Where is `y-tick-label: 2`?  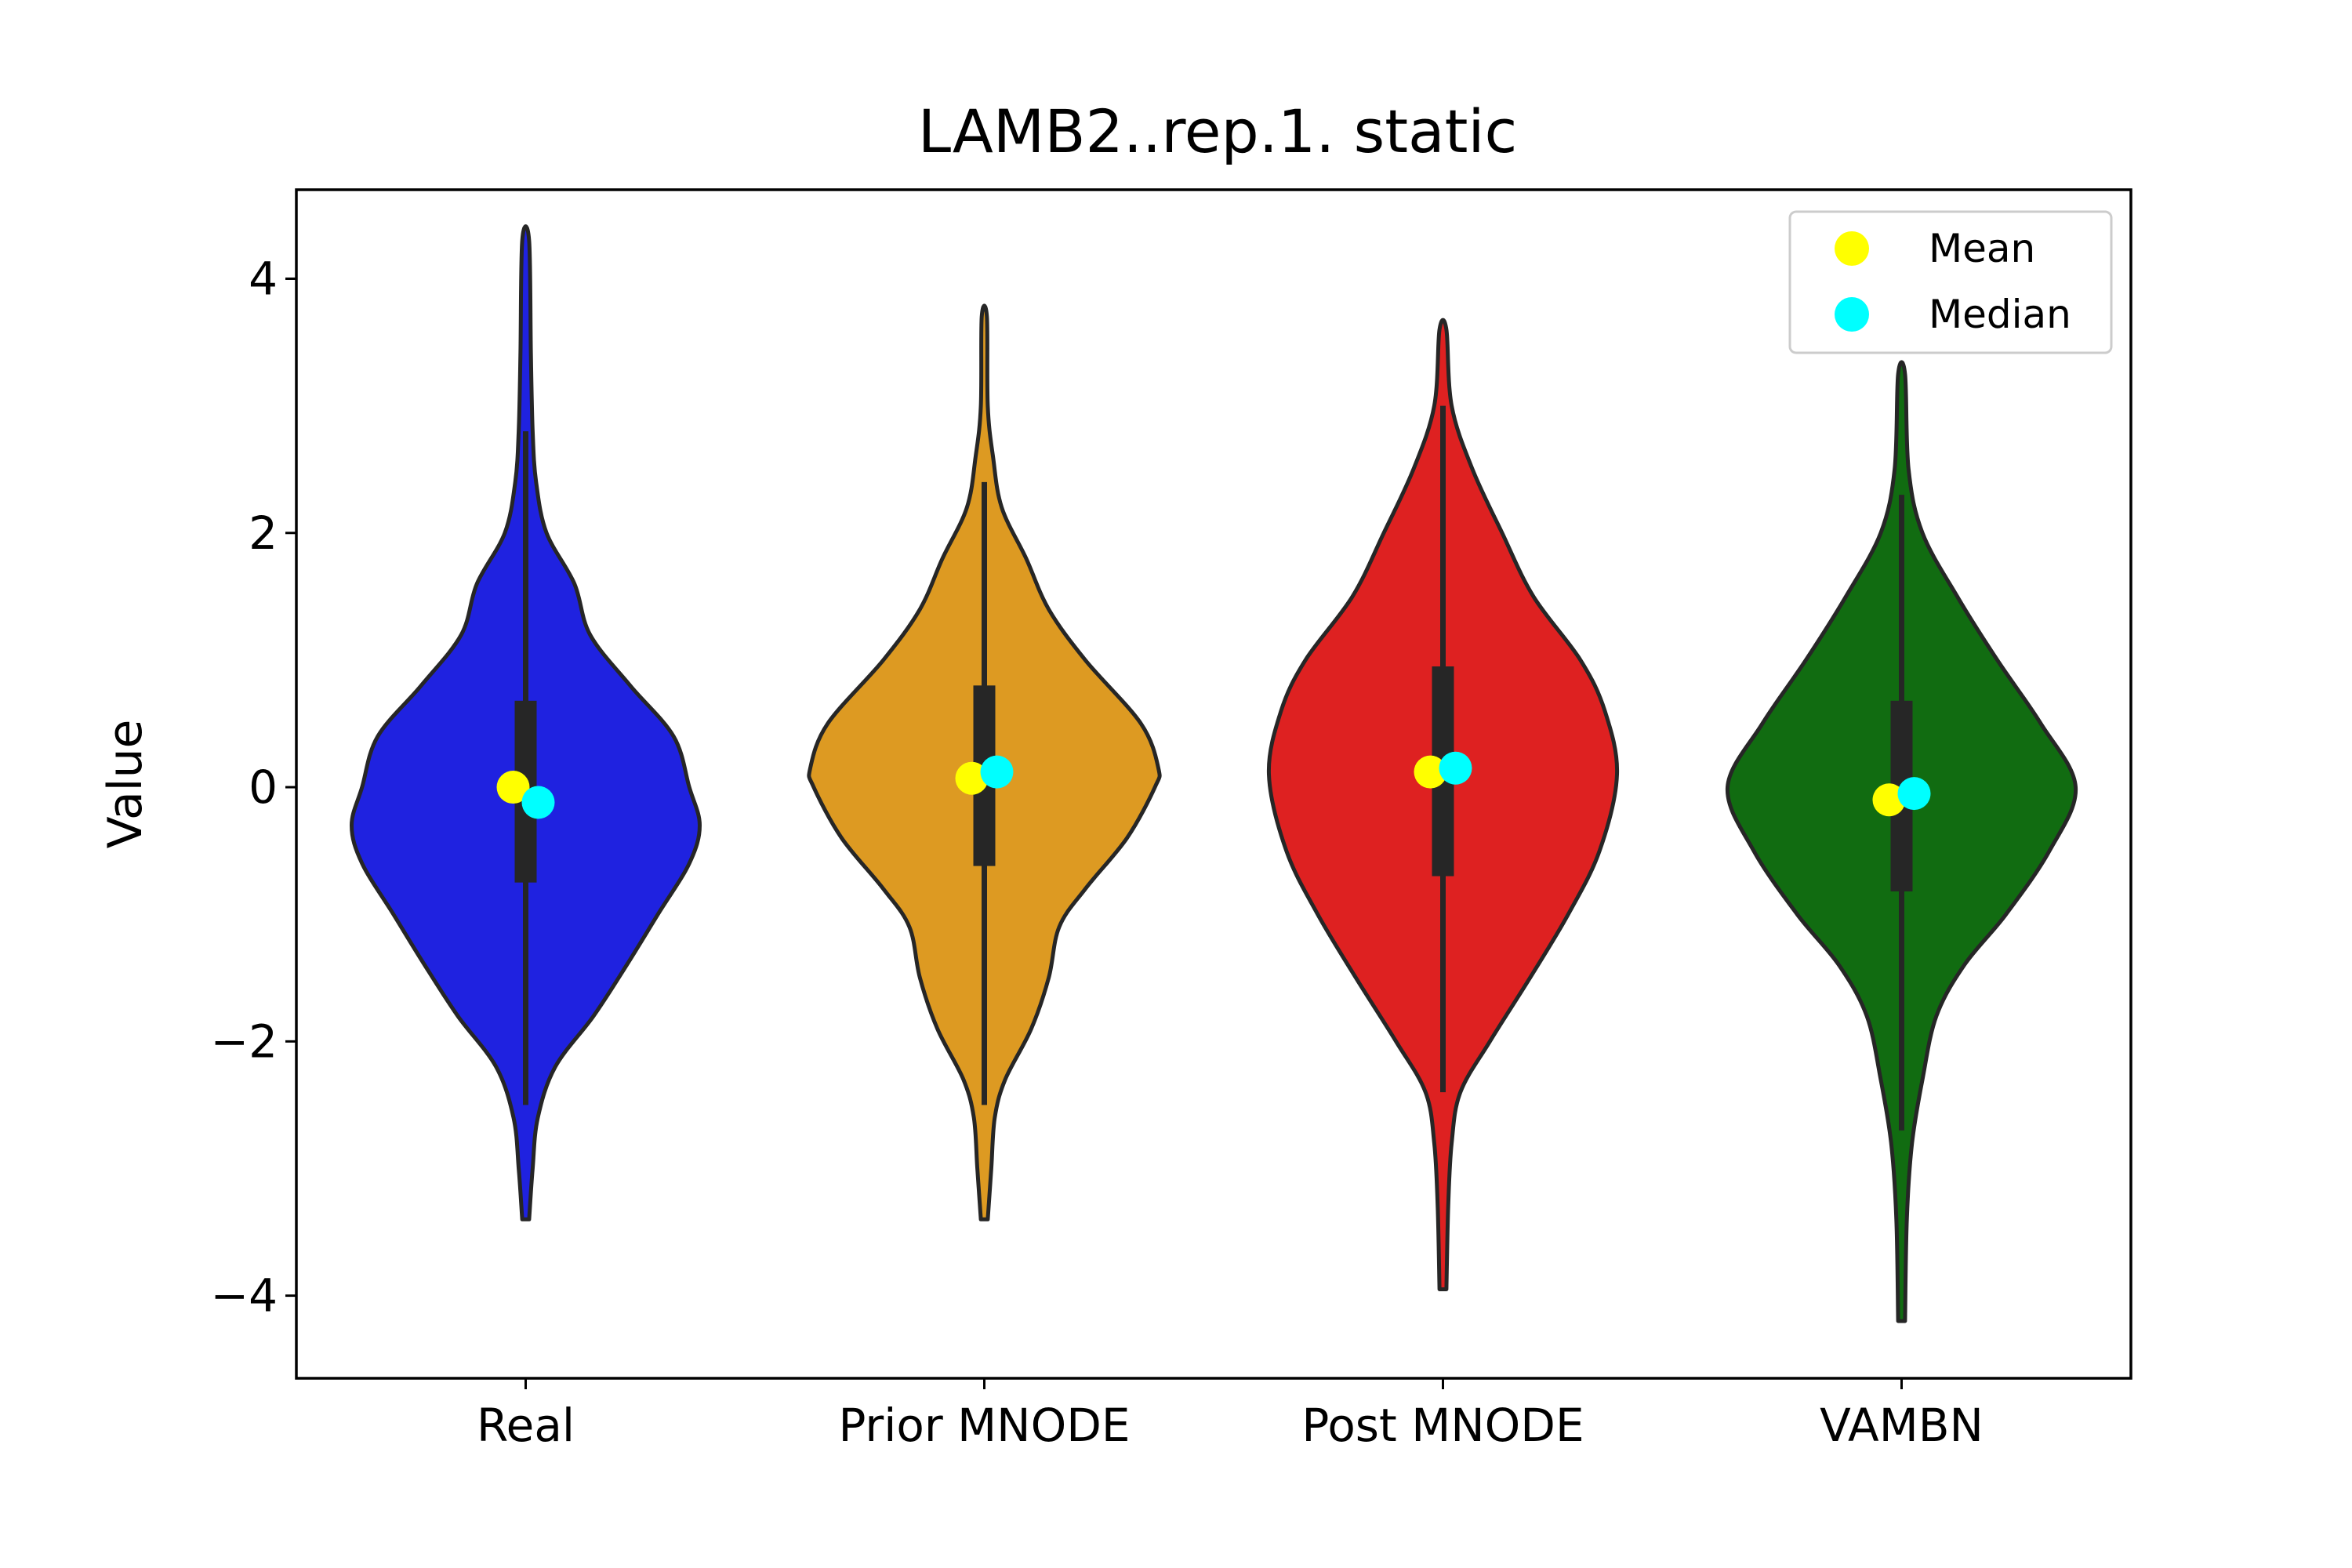 y-tick-label: 2 is located at coordinates (263, 533).